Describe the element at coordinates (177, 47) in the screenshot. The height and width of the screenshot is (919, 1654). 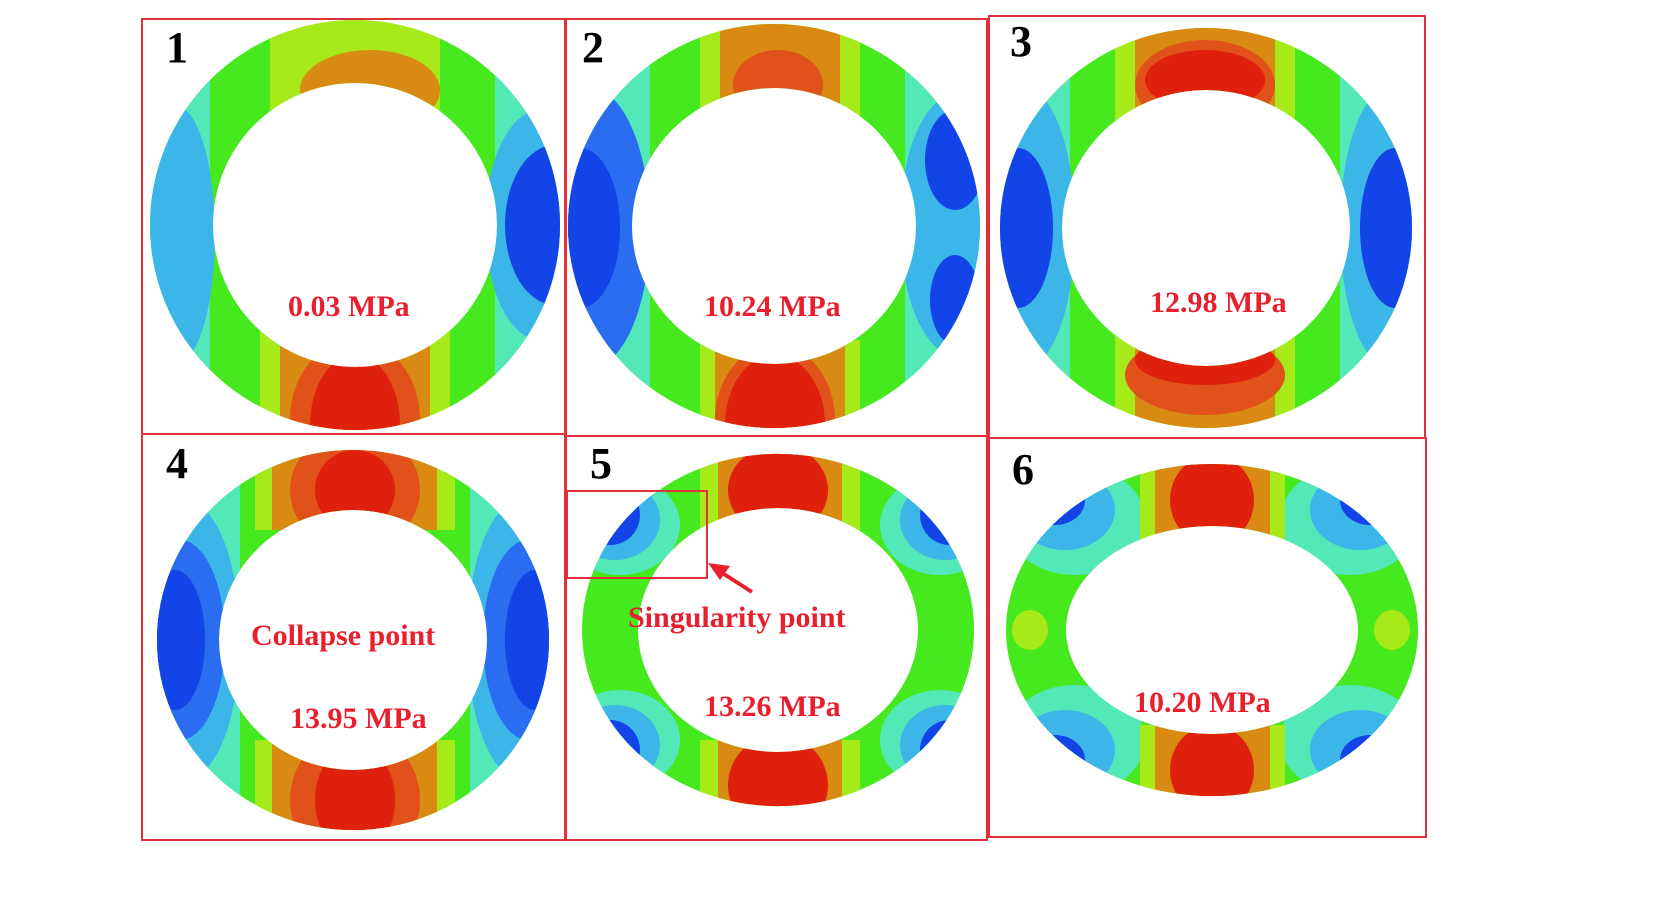
I see `panel-number-1: 1` at that location.